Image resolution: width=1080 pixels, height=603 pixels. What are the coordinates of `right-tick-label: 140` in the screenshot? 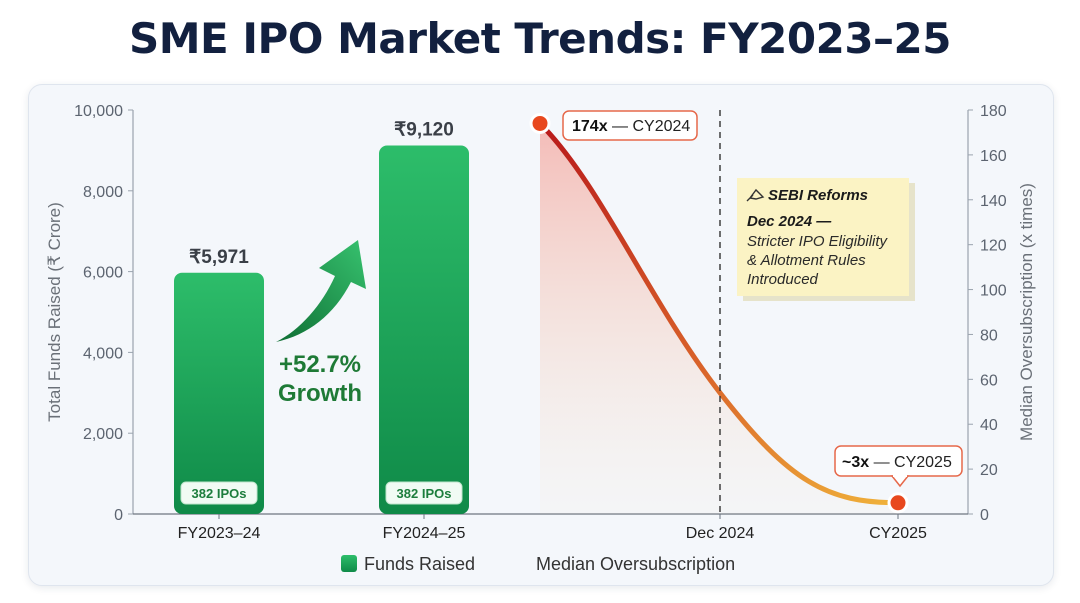 It's located at (993, 201).